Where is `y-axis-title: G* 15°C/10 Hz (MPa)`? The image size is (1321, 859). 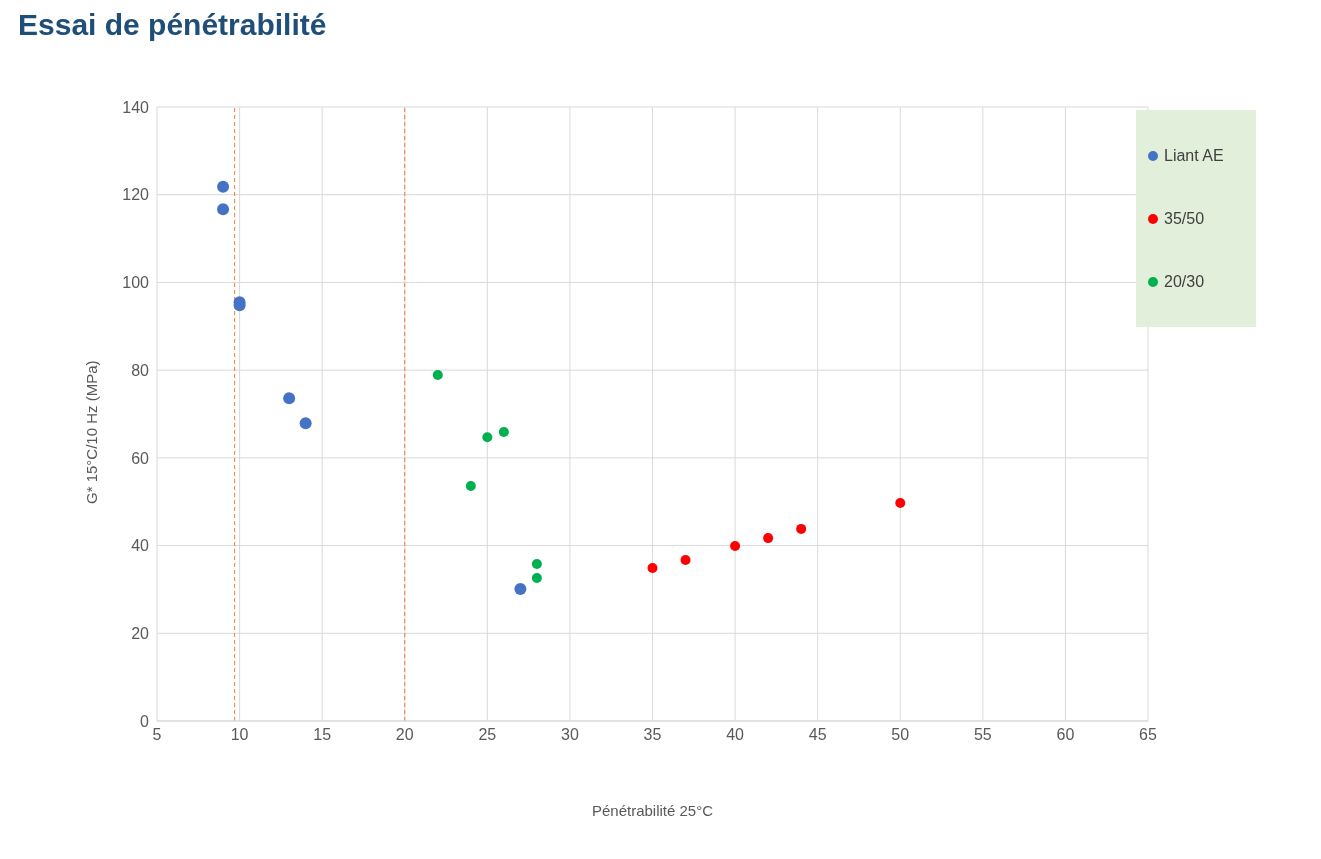
y-axis-title: G* 15°C/10 Hz (MPa) is located at coordinates (92, 432).